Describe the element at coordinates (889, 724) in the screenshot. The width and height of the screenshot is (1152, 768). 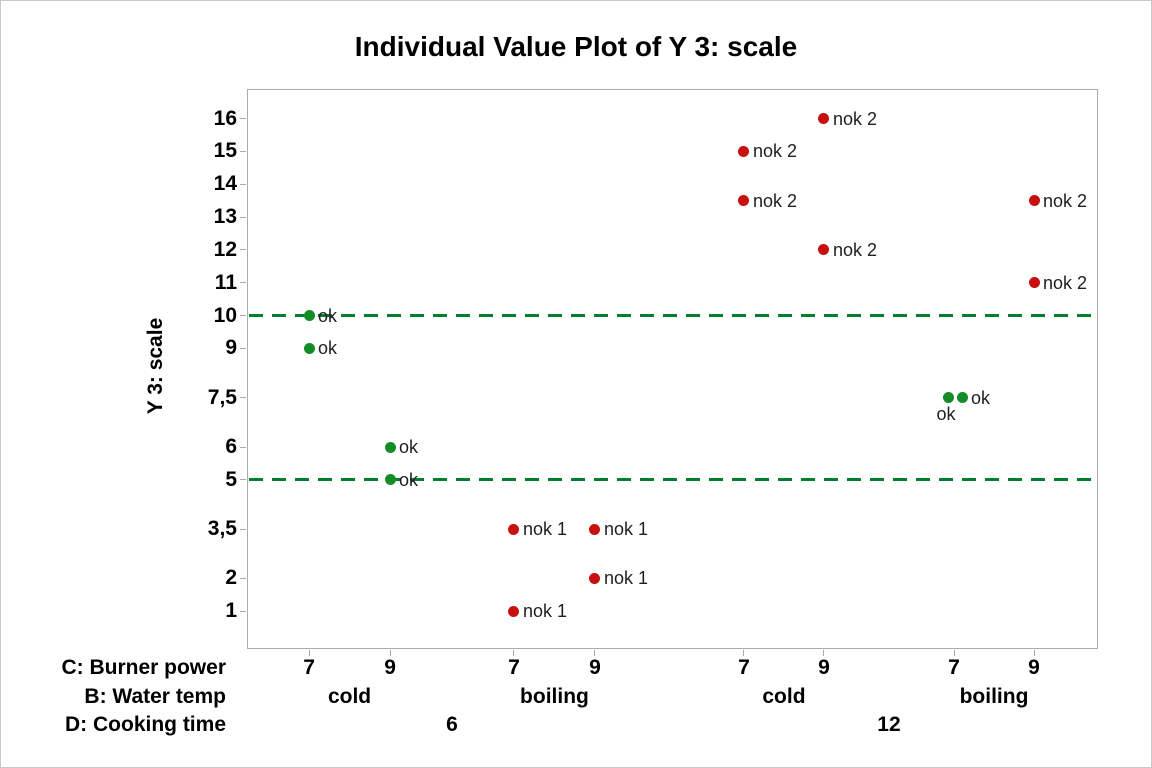
I see `x-axis-value-cooking-time: 12` at that location.